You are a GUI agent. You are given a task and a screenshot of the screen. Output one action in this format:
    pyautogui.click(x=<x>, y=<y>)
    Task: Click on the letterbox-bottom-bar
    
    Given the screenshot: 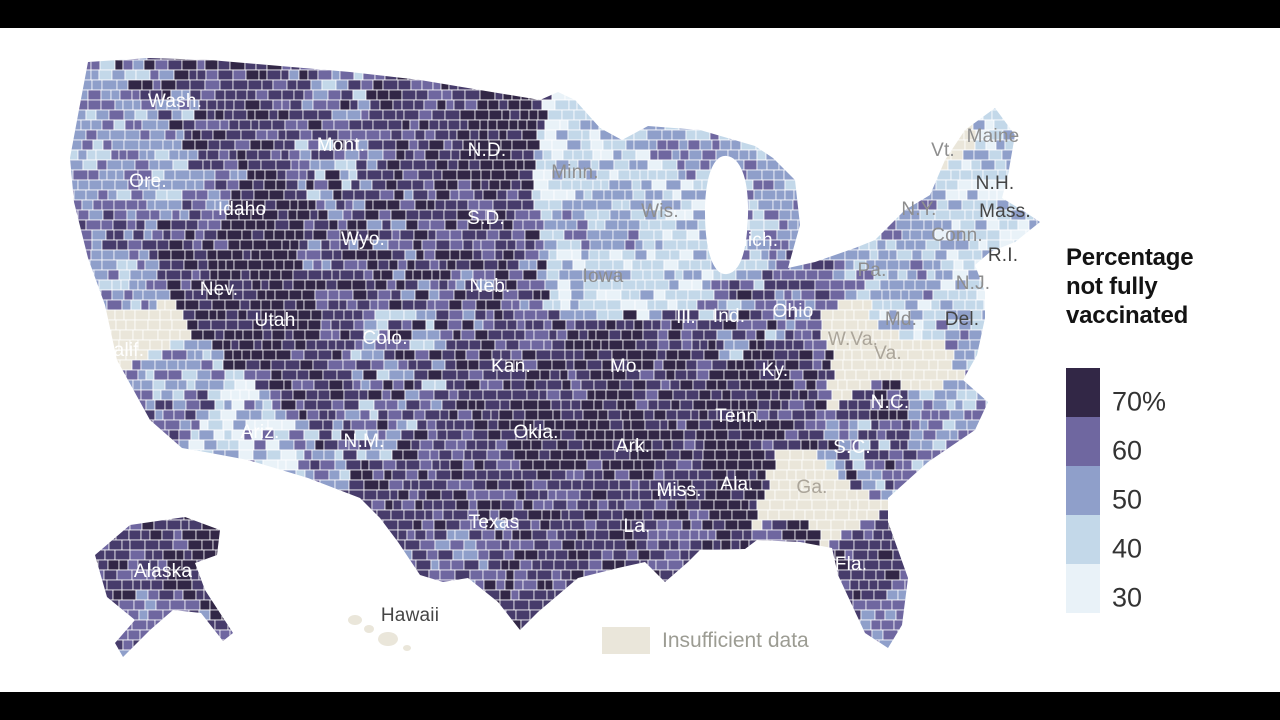 What is the action you would take?
    pyautogui.click(x=640, y=706)
    